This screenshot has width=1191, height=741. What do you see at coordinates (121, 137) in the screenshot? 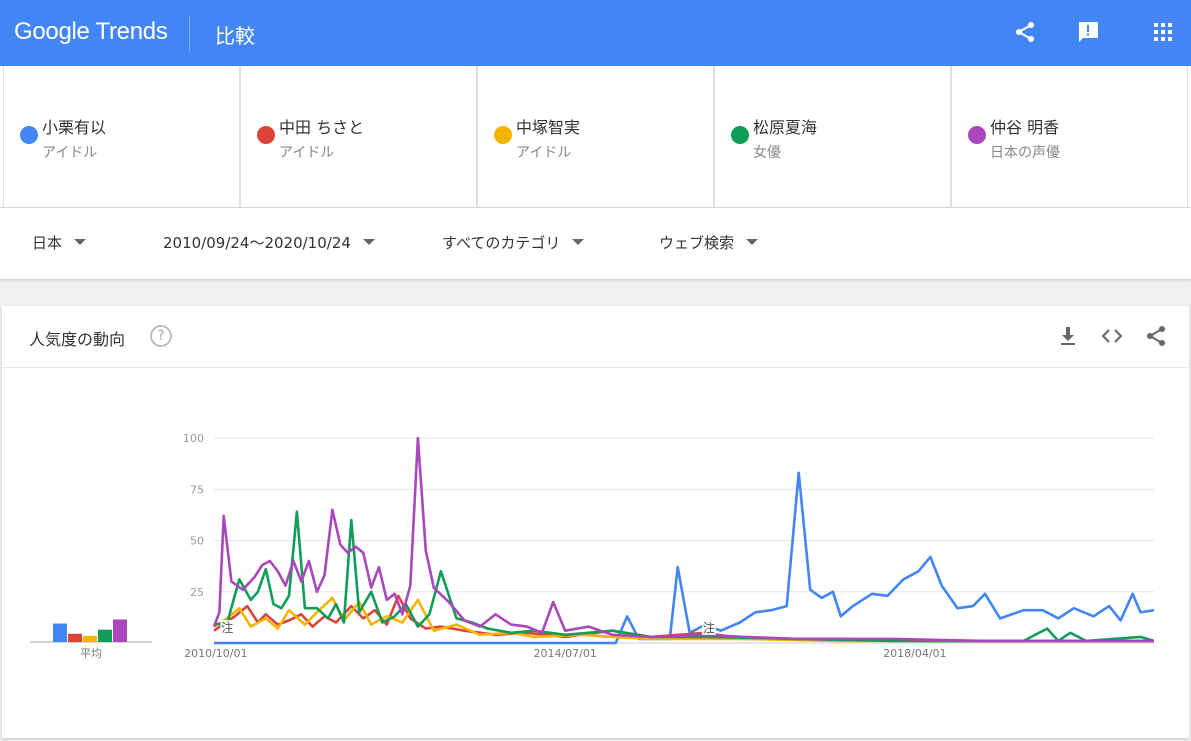
I see `search-term-1: 小栗有以 アイドル` at bounding box center [121, 137].